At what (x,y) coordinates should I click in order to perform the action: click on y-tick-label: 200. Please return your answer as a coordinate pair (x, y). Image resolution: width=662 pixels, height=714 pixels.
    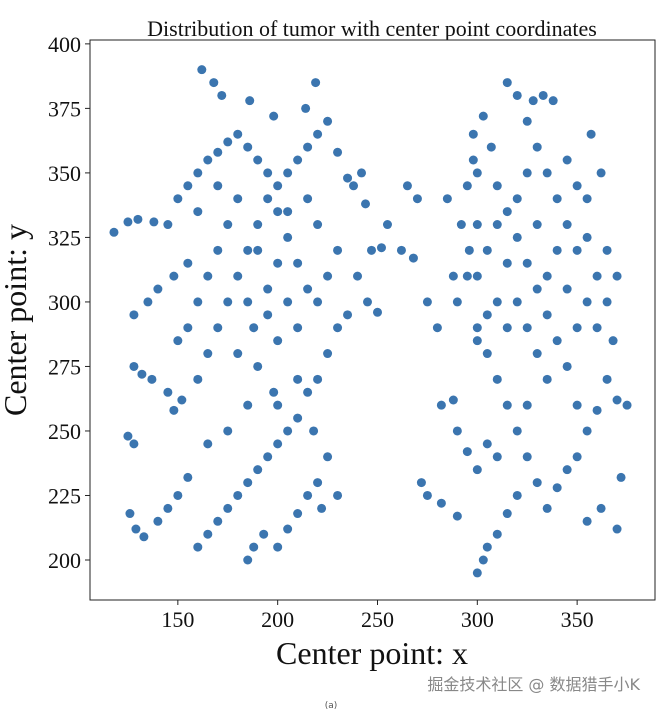
    Looking at the image, I should click on (64, 560).